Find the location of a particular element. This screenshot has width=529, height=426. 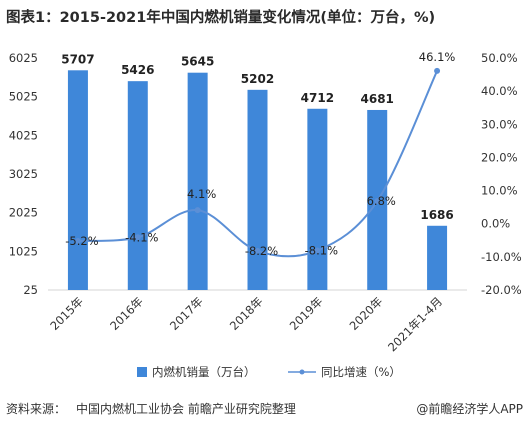

growth-value-label: -4.1% is located at coordinates (141, 237).